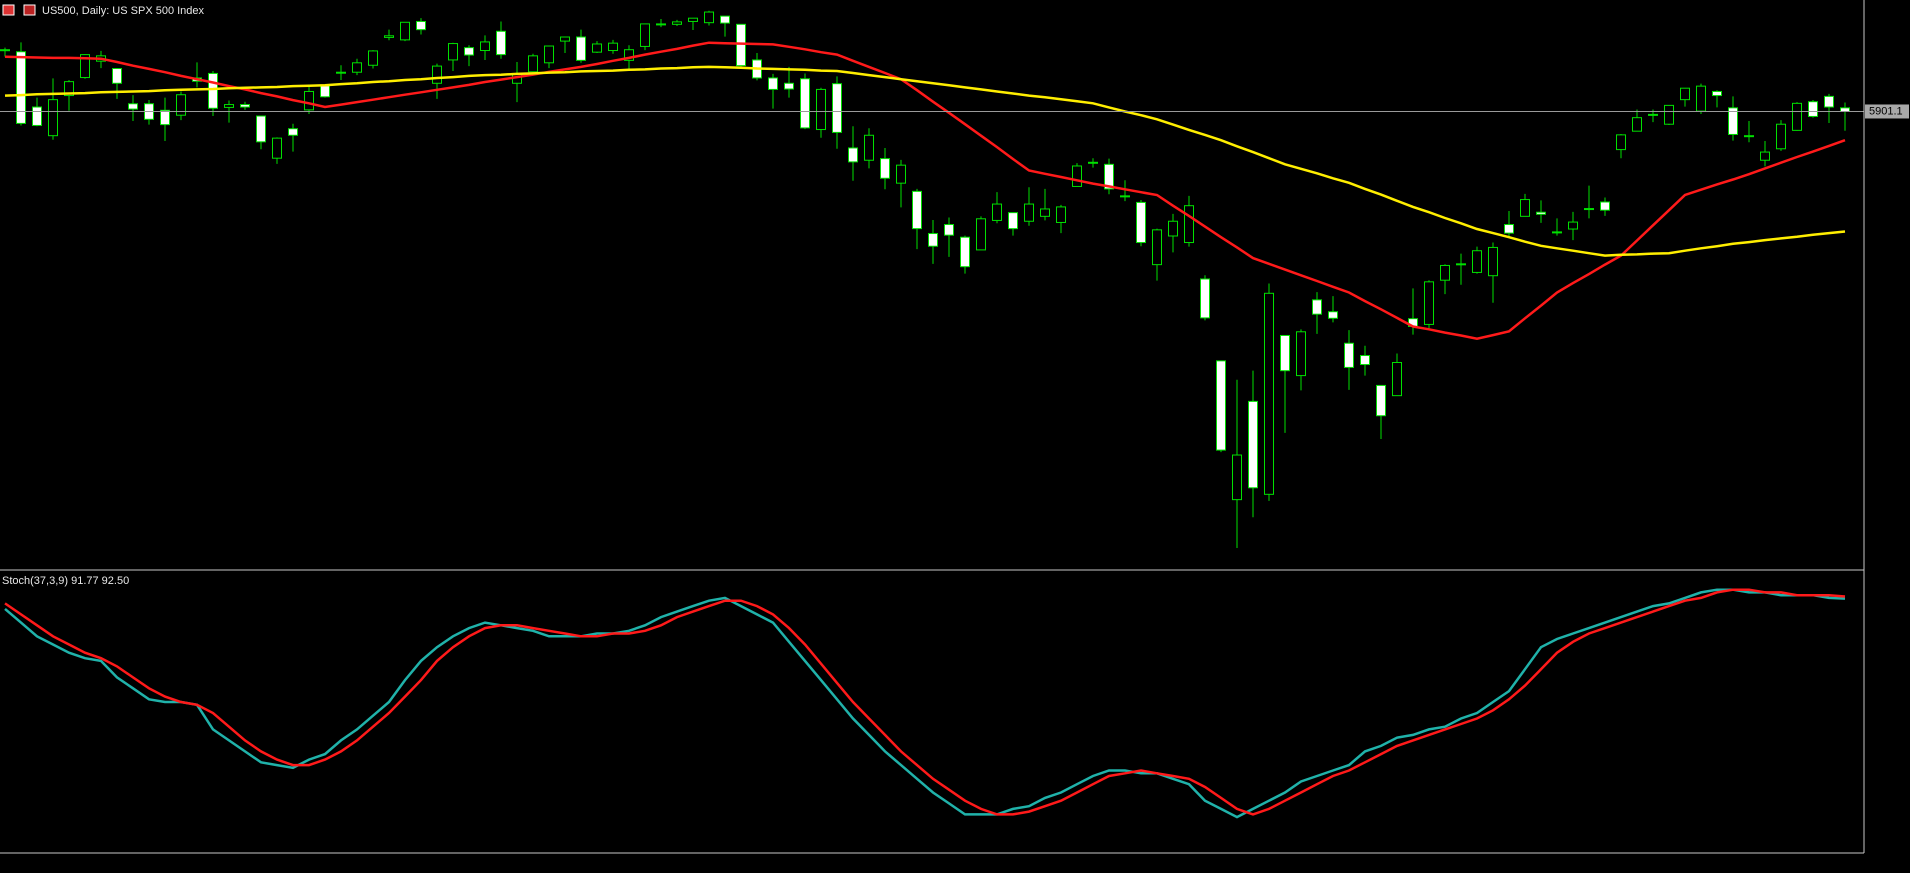 This screenshot has height=873, width=1910. I want to click on last-price-box, so click(1887, 111).